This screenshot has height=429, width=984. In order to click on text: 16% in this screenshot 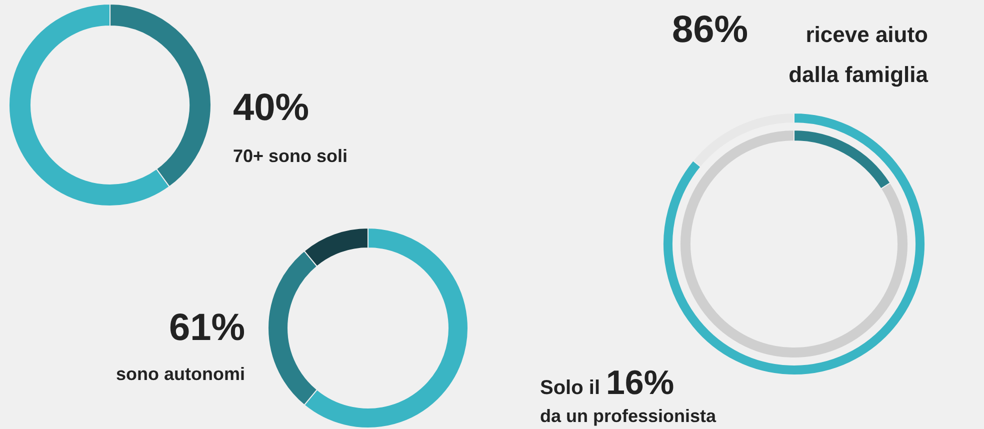, I will do `click(640, 383)`.